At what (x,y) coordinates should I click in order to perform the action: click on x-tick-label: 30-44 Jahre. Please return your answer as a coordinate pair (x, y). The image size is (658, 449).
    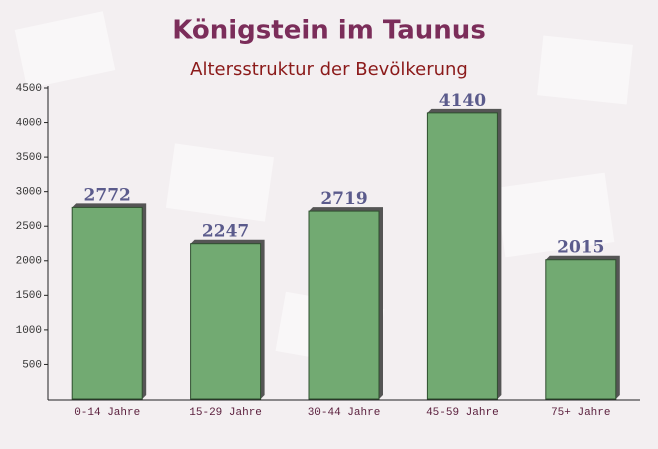
    Looking at the image, I should click on (344, 413).